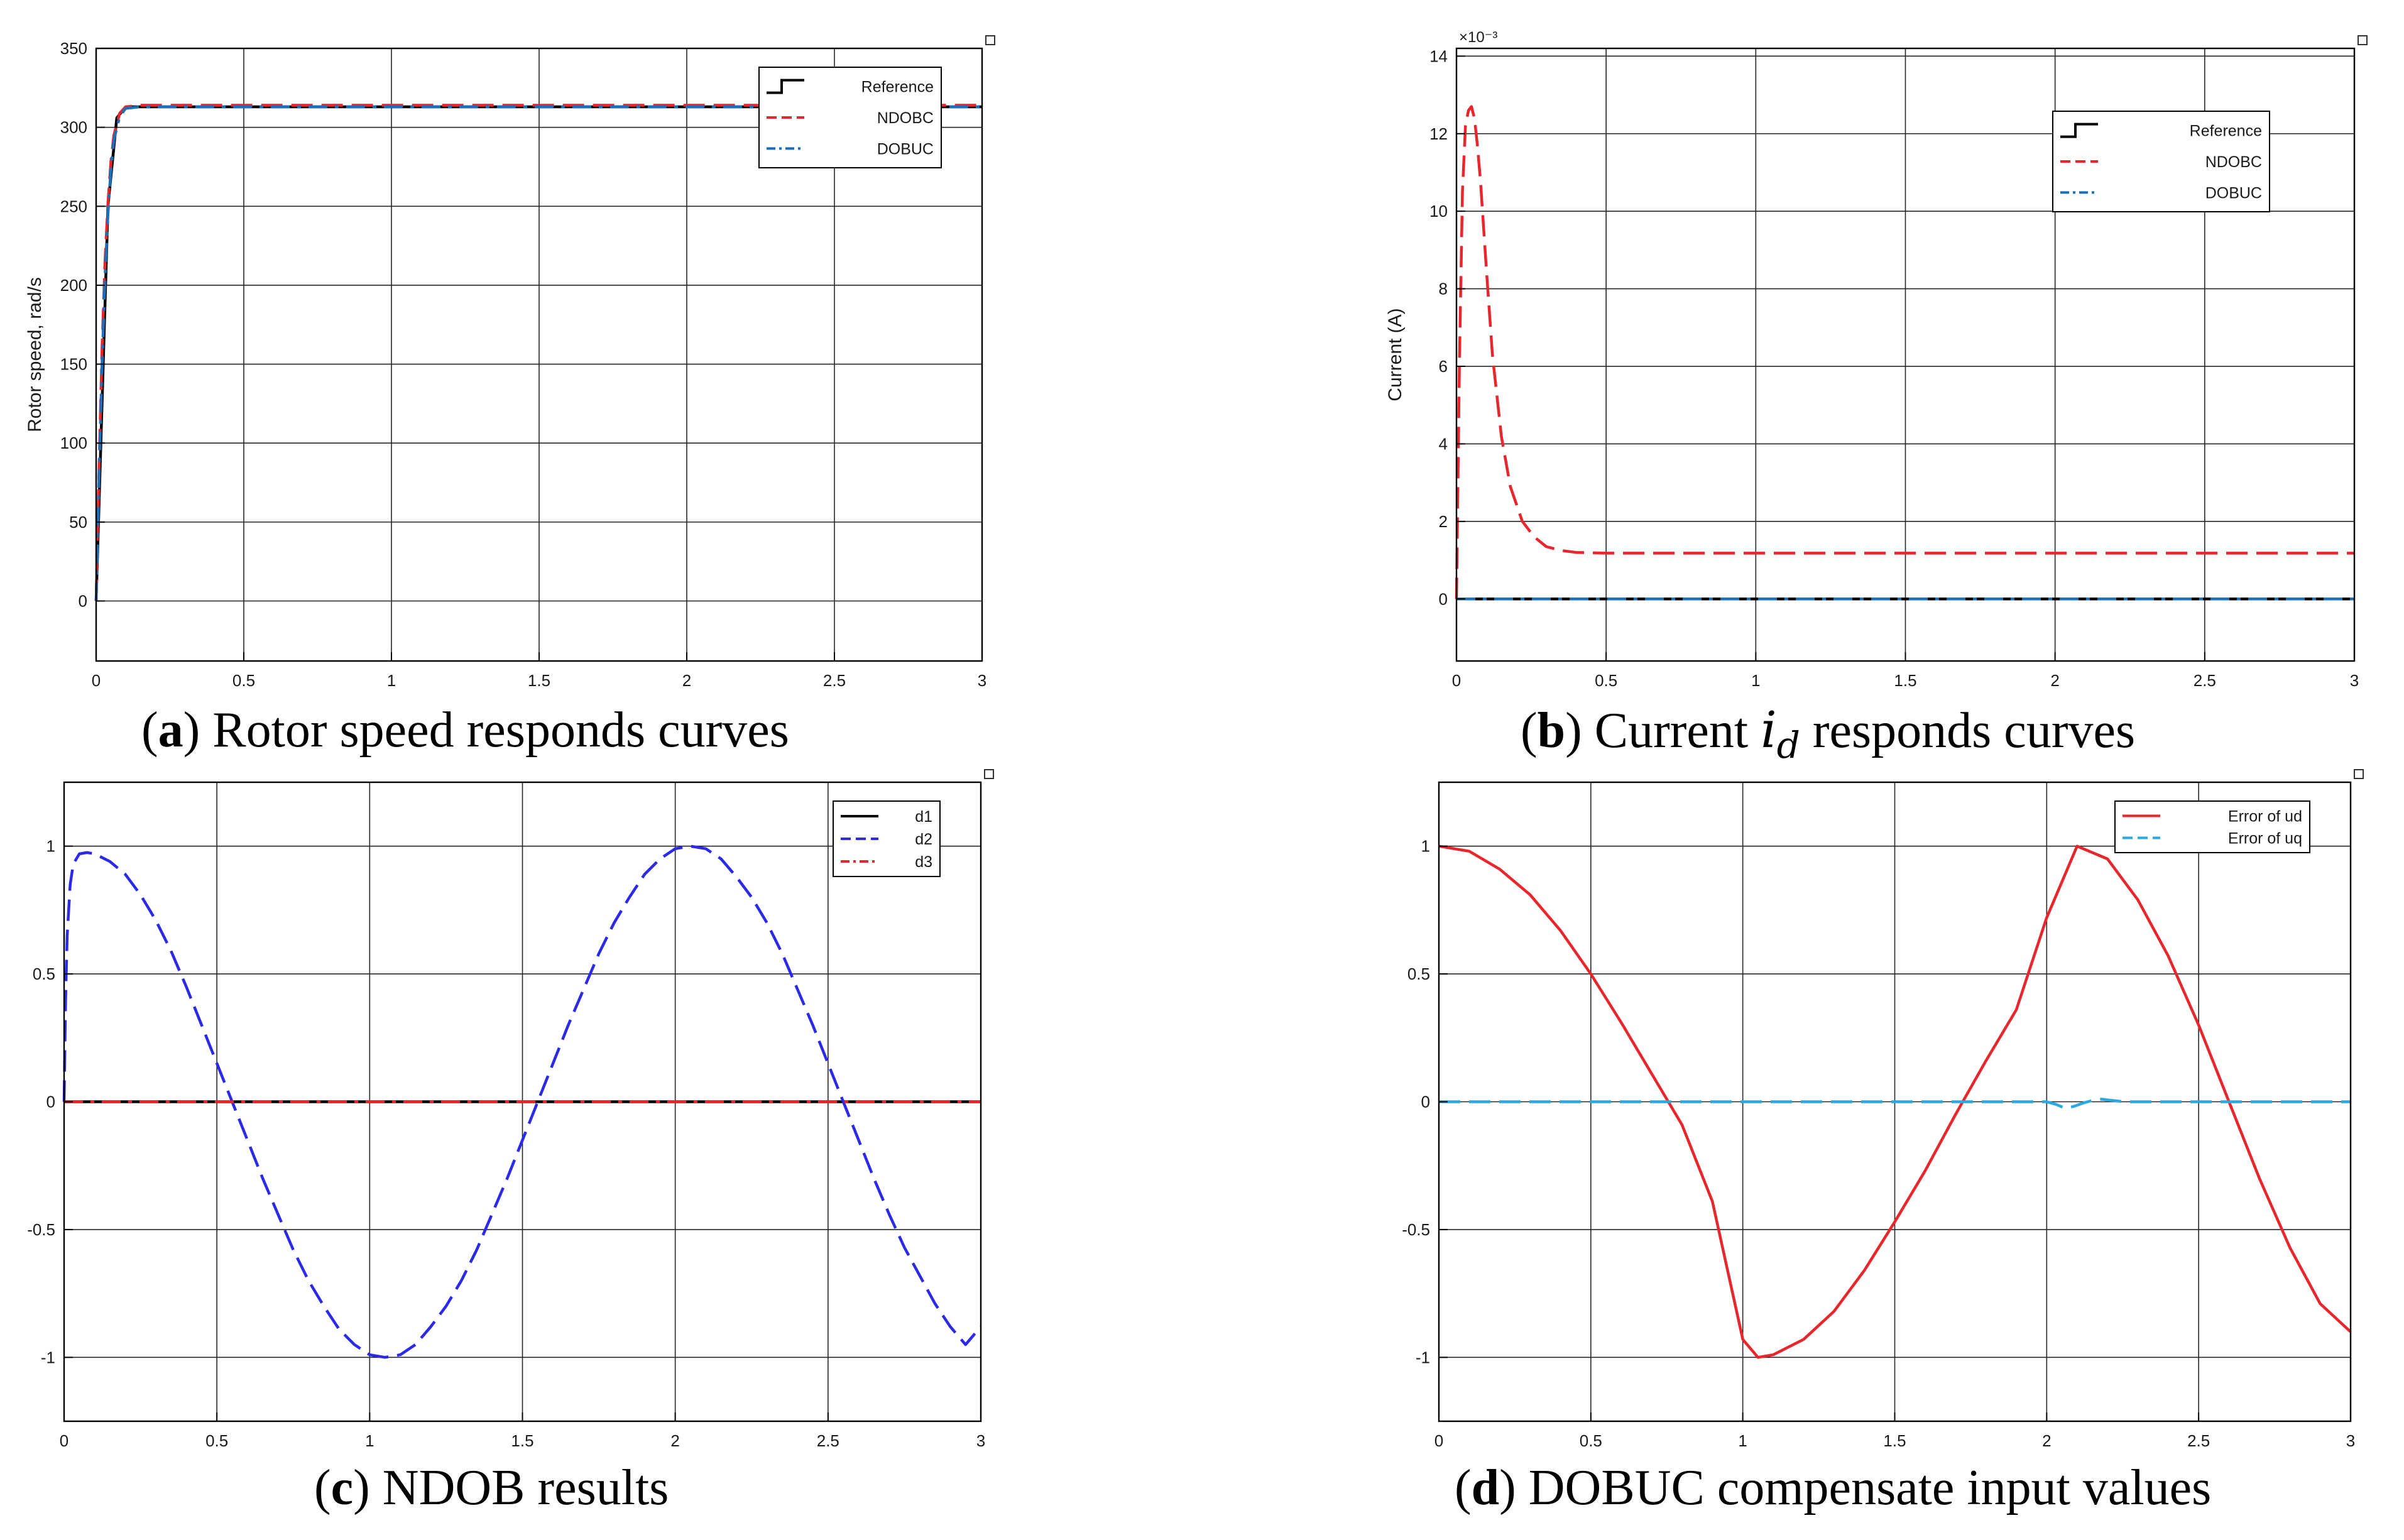 Image resolution: width=2404 pixels, height=1540 pixels. Describe the element at coordinates (465, 730) in the screenshot. I see `caption-a: (a) Rotor speed responds curves` at that location.